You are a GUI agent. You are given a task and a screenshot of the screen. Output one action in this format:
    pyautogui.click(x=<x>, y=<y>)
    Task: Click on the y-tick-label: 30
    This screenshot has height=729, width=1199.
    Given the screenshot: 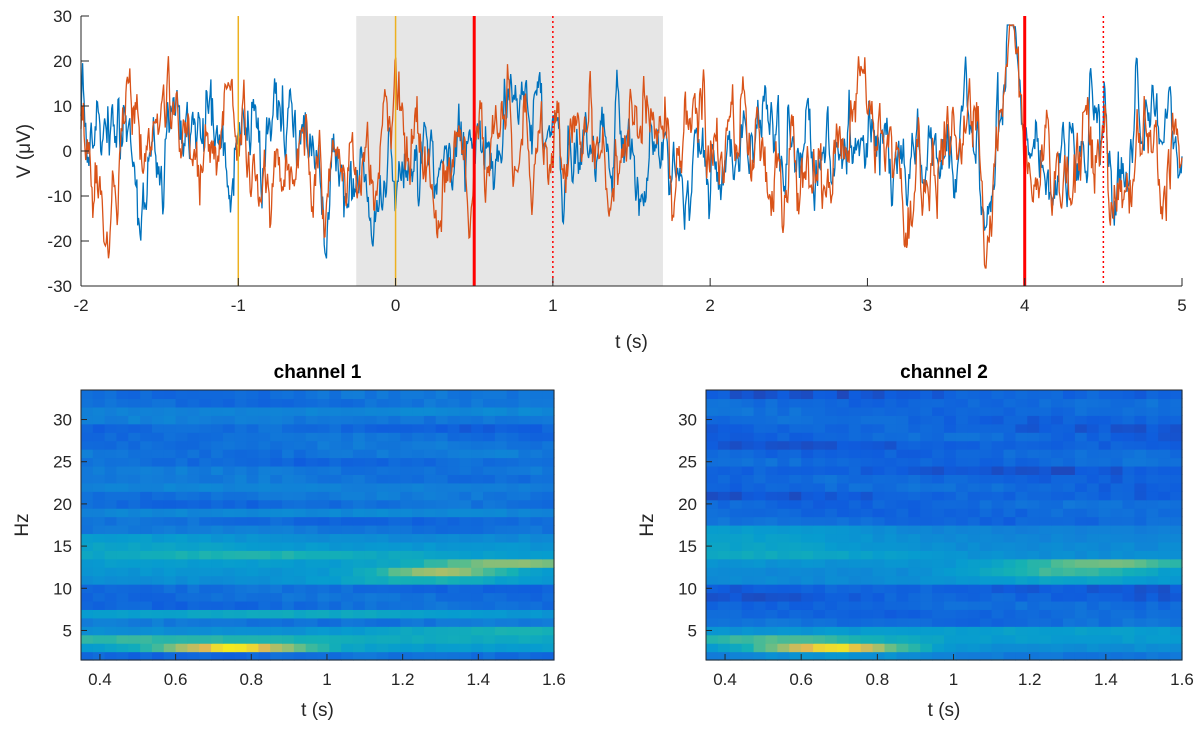 What is the action you would take?
    pyautogui.click(x=62, y=420)
    